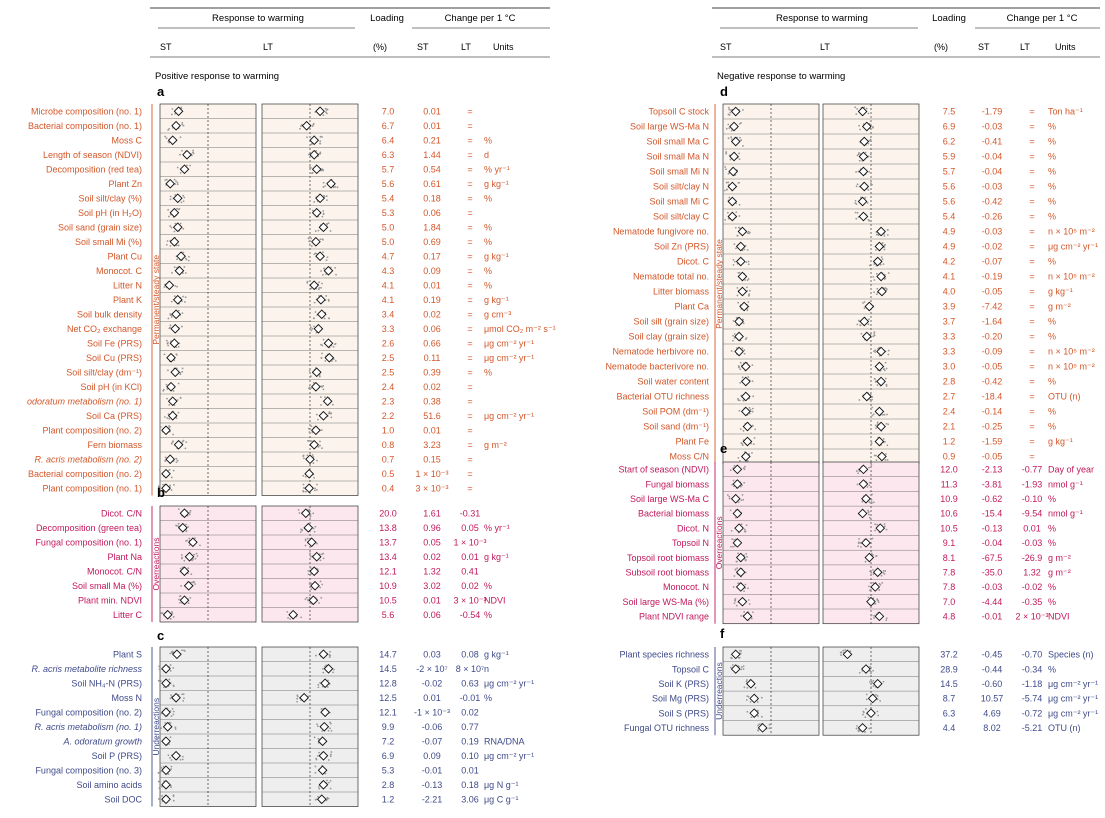  I want to click on table-row: Plant Fe 1.2 -1.59 = g kg⁻¹, so click(874, 441).